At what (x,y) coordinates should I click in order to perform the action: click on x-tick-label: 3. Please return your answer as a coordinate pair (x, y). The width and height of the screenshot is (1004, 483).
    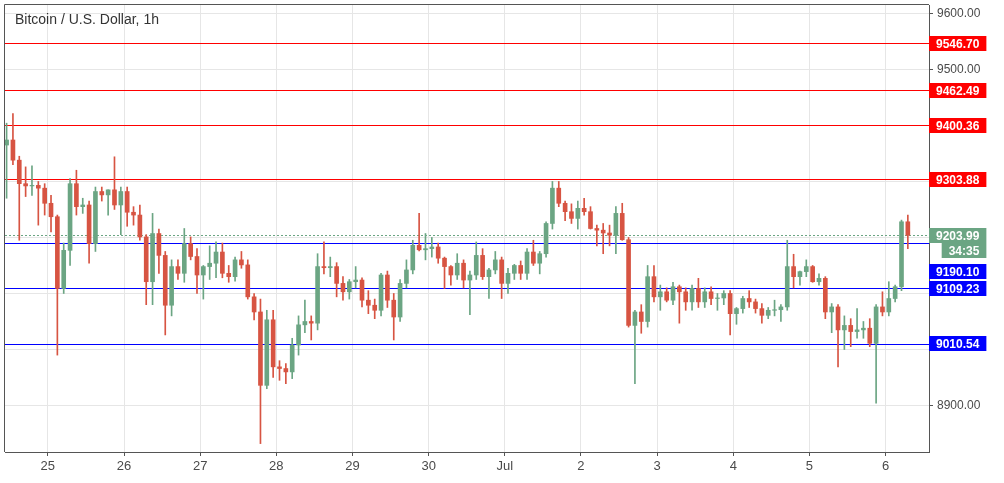
    Looking at the image, I should click on (657, 466).